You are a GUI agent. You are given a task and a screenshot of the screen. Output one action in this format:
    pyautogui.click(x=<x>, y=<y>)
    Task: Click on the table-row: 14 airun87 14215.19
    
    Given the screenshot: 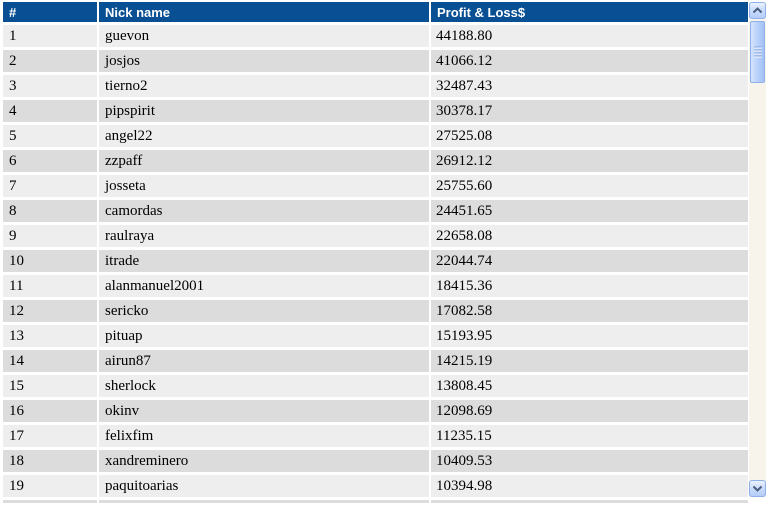 What is the action you would take?
    pyautogui.click(x=375, y=361)
    